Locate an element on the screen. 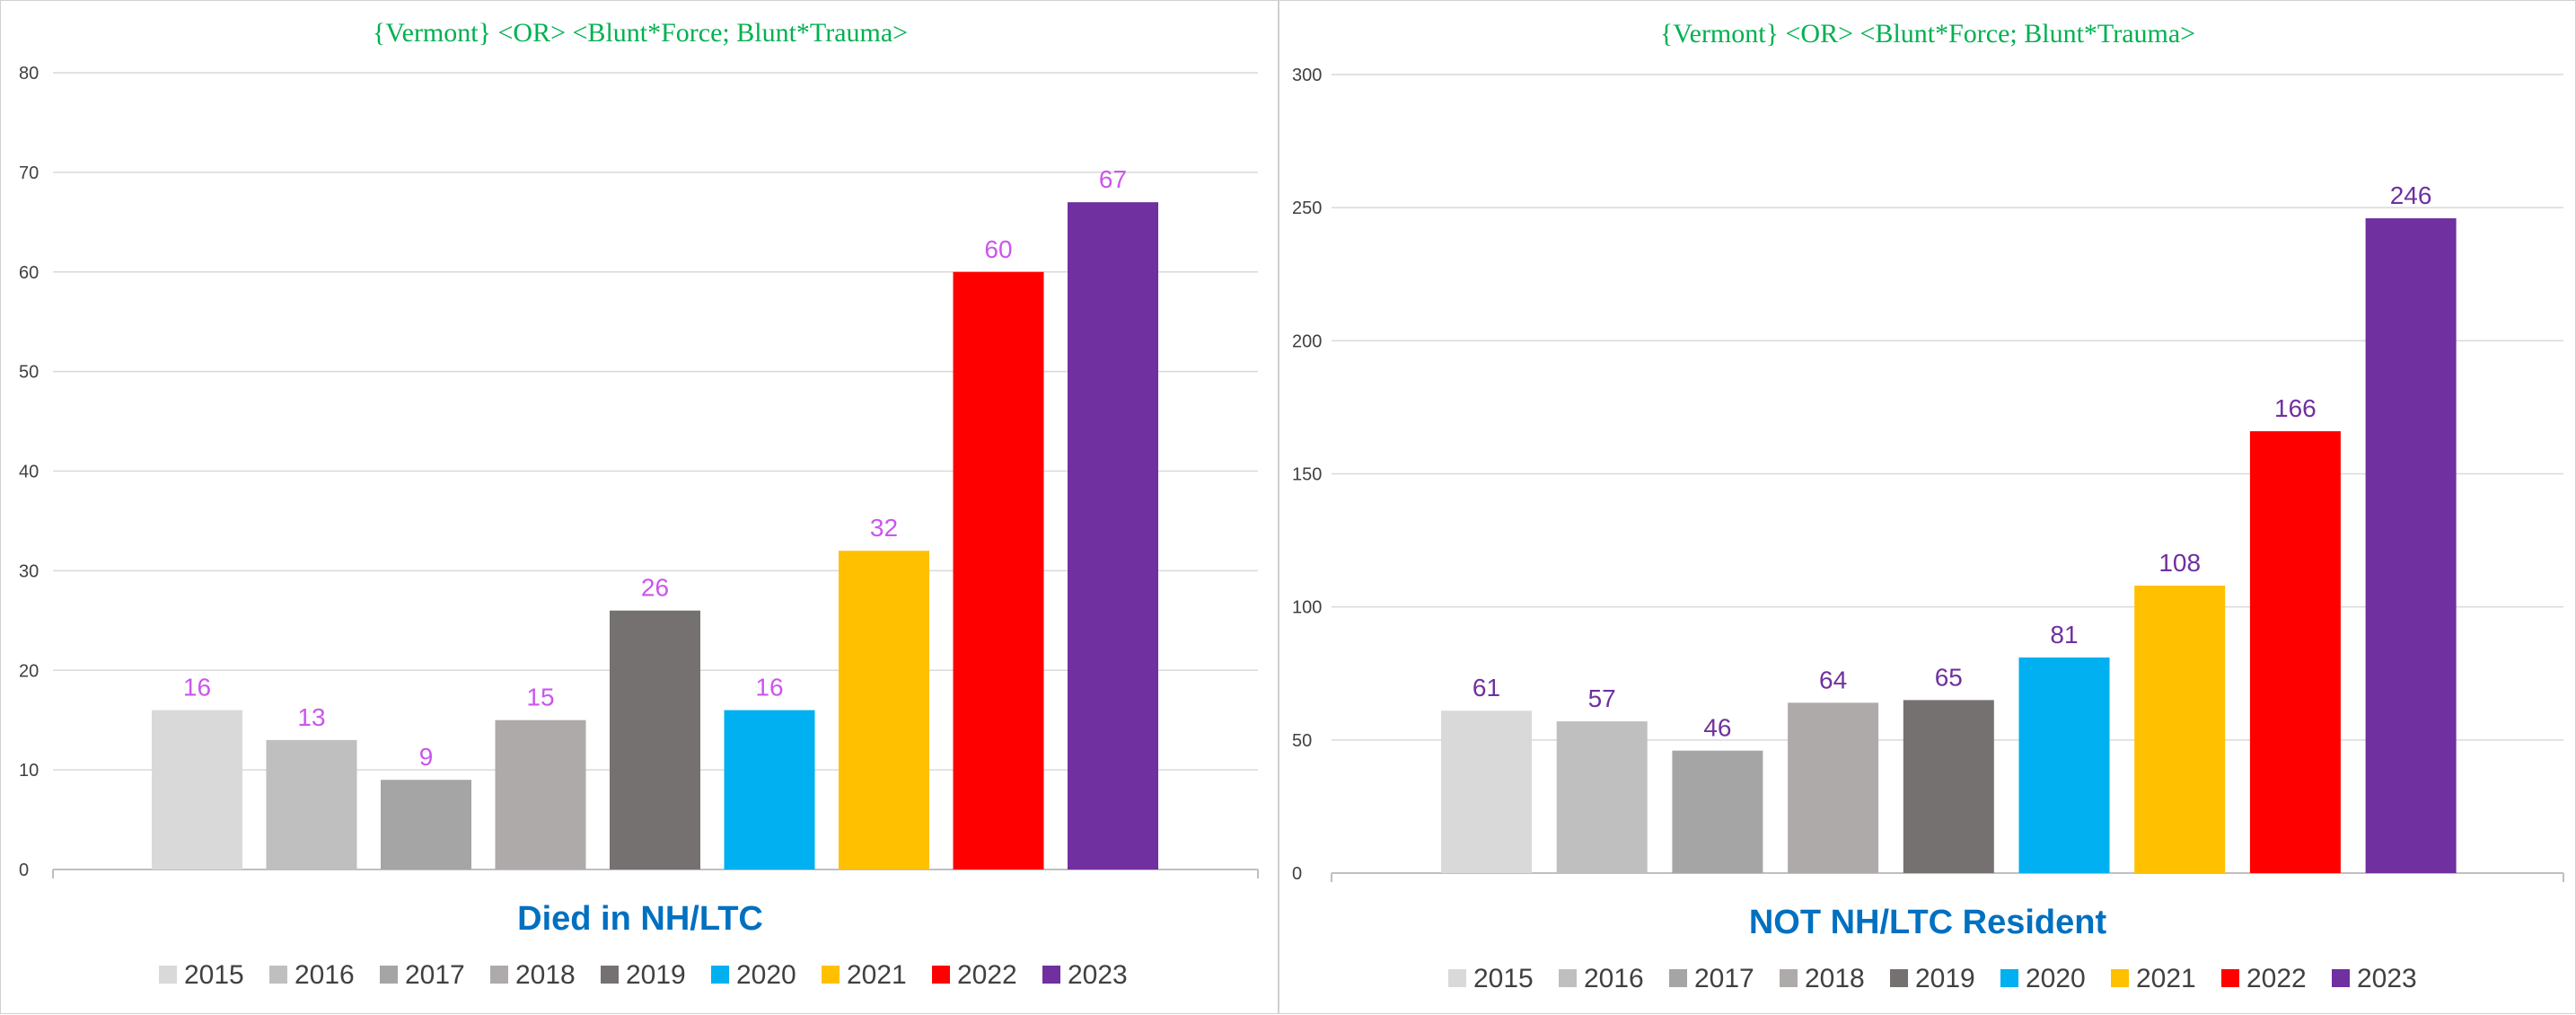  data-label: 61 is located at coordinates (1486, 688).